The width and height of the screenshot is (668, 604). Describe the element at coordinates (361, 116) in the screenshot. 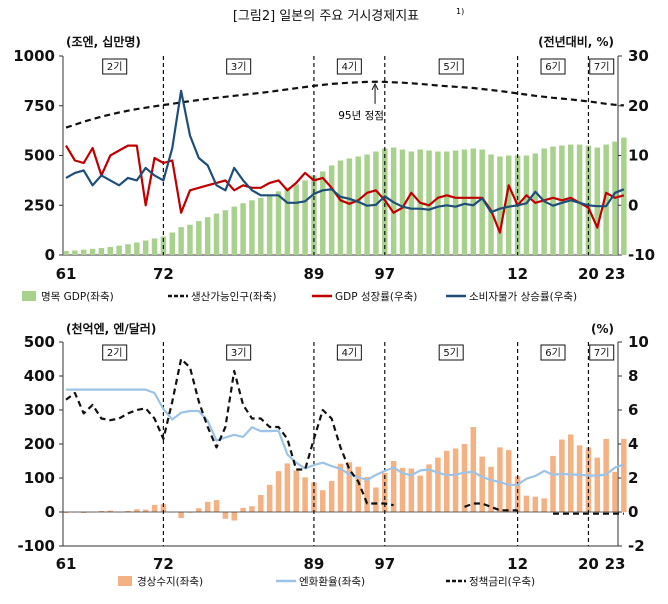

I see `annotation-label: 95년 정점` at that location.